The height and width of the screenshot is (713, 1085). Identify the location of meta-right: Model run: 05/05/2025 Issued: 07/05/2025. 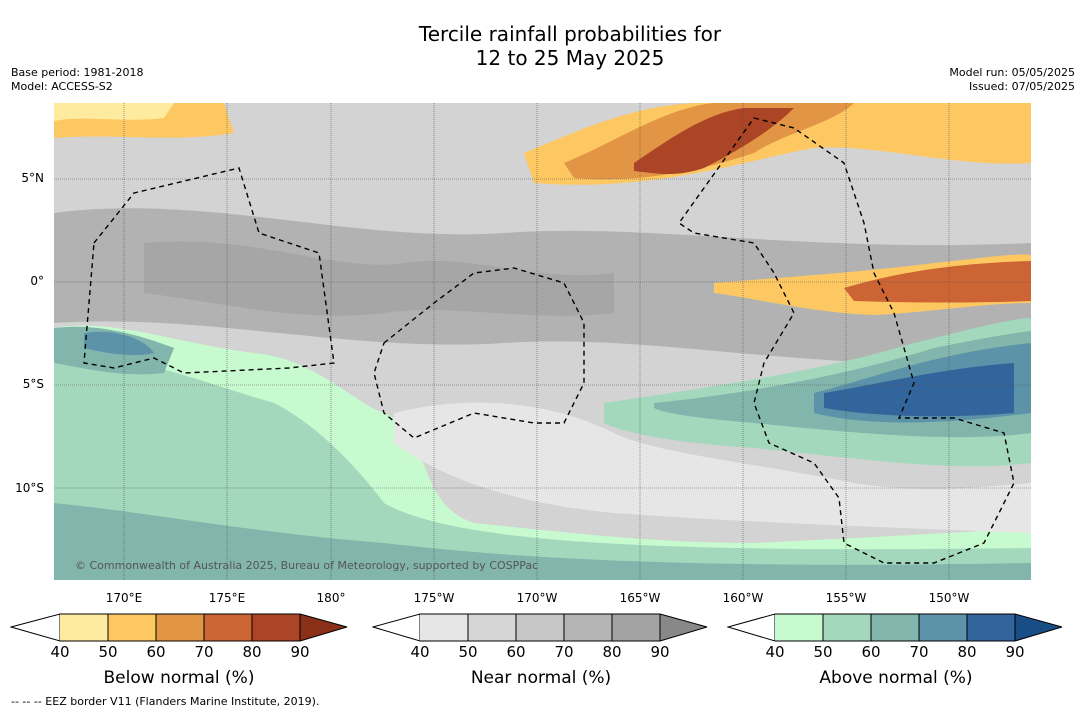
(1012, 80).